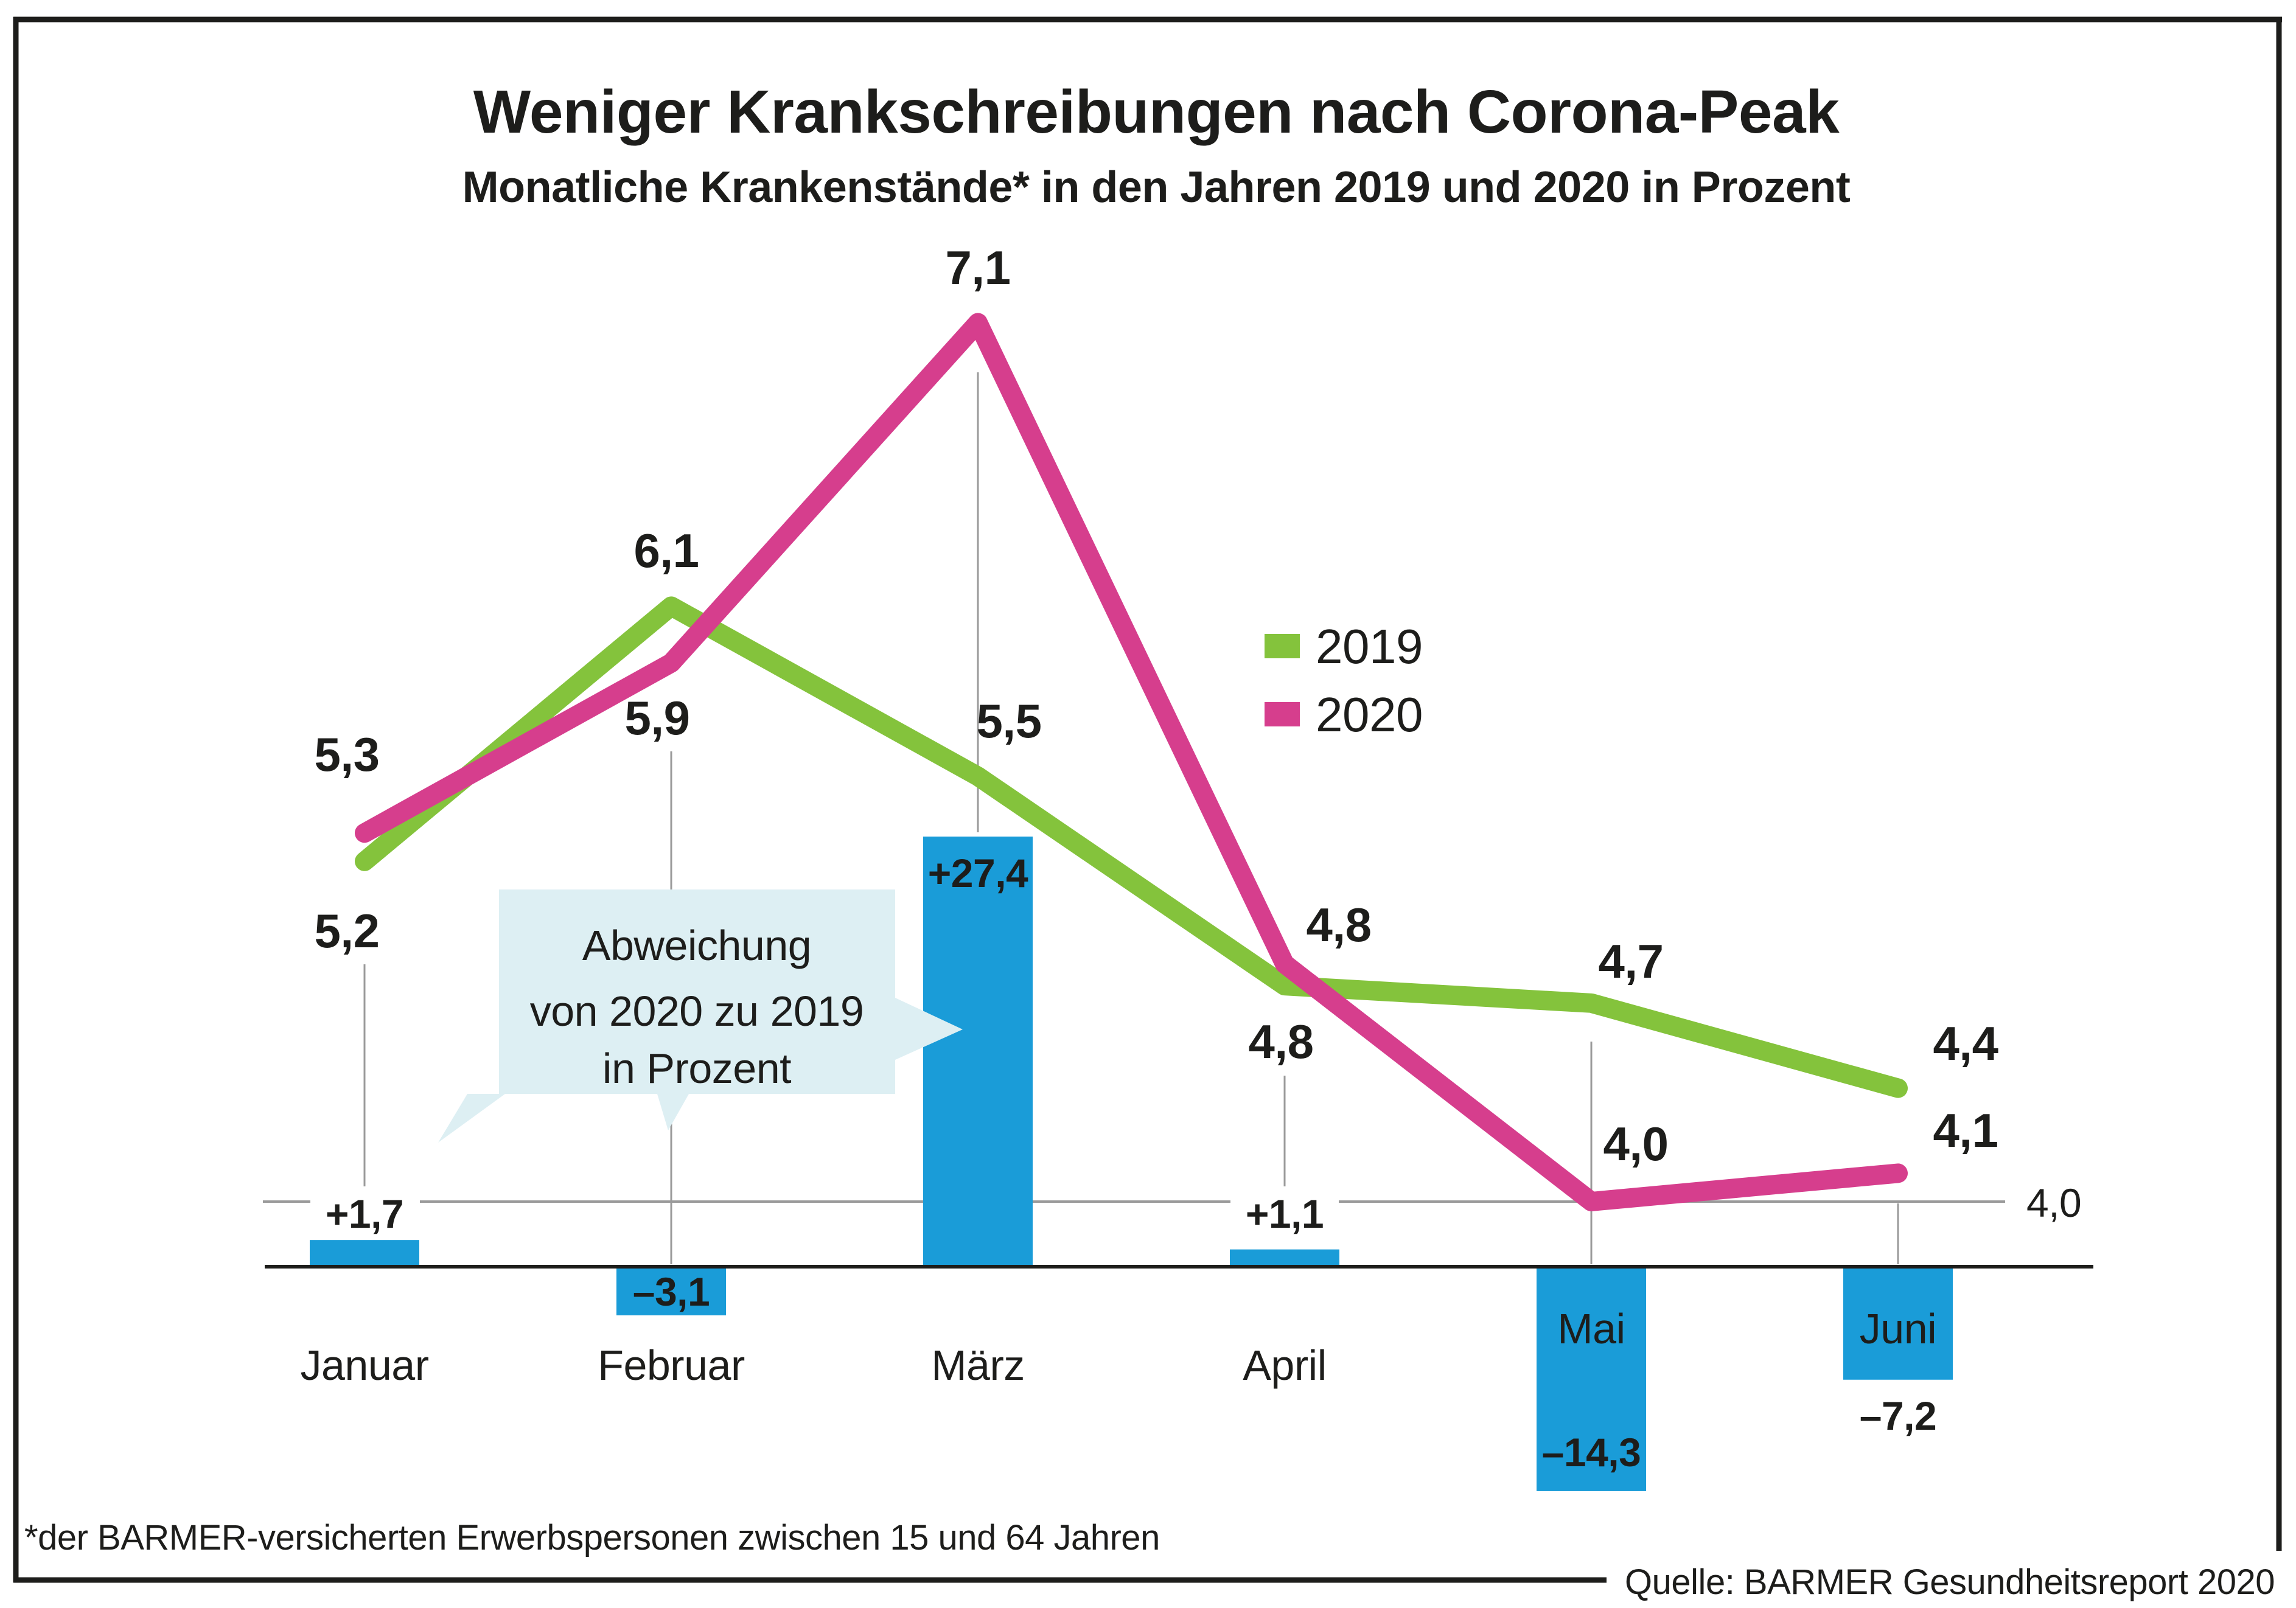 The width and height of the screenshot is (2296, 1608). Describe the element at coordinates (1591, 1328) in the screenshot. I see `month-label-mai: Mai` at that location.